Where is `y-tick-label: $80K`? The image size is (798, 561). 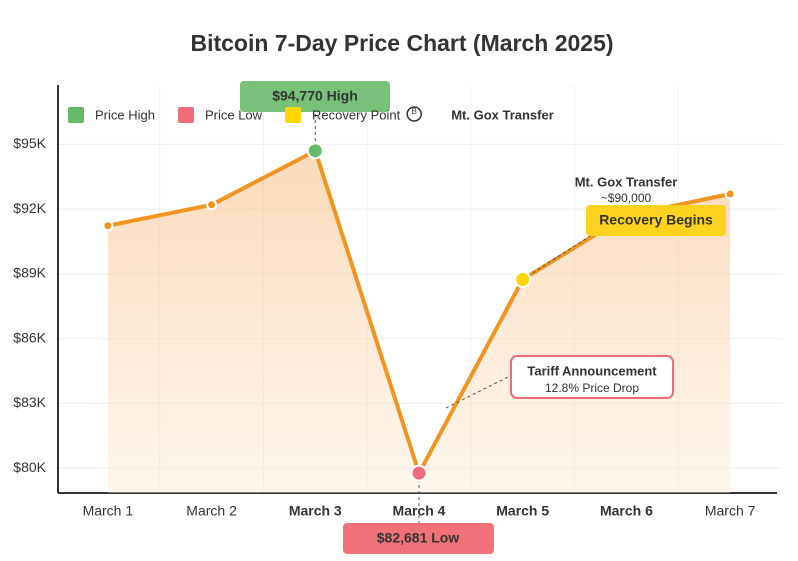
y-tick-label: $80K is located at coordinates (29, 467).